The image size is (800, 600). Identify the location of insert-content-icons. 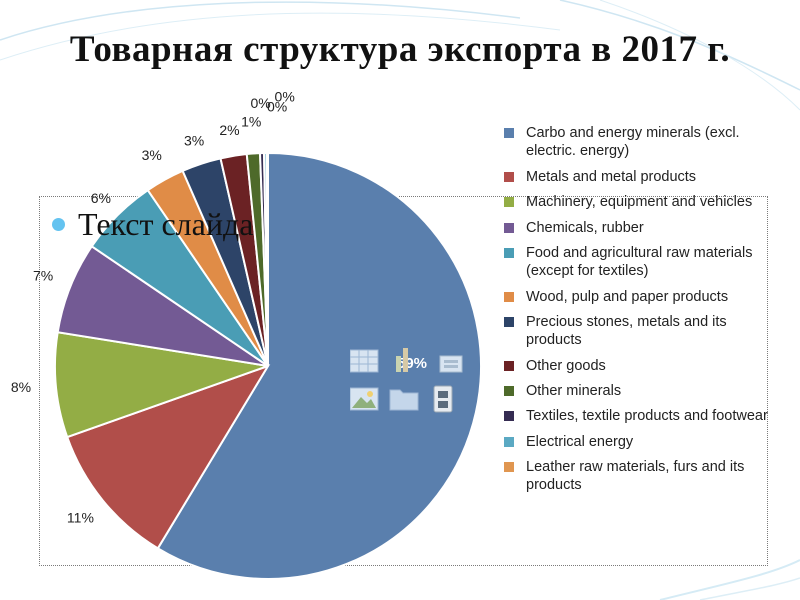
(406, 380).